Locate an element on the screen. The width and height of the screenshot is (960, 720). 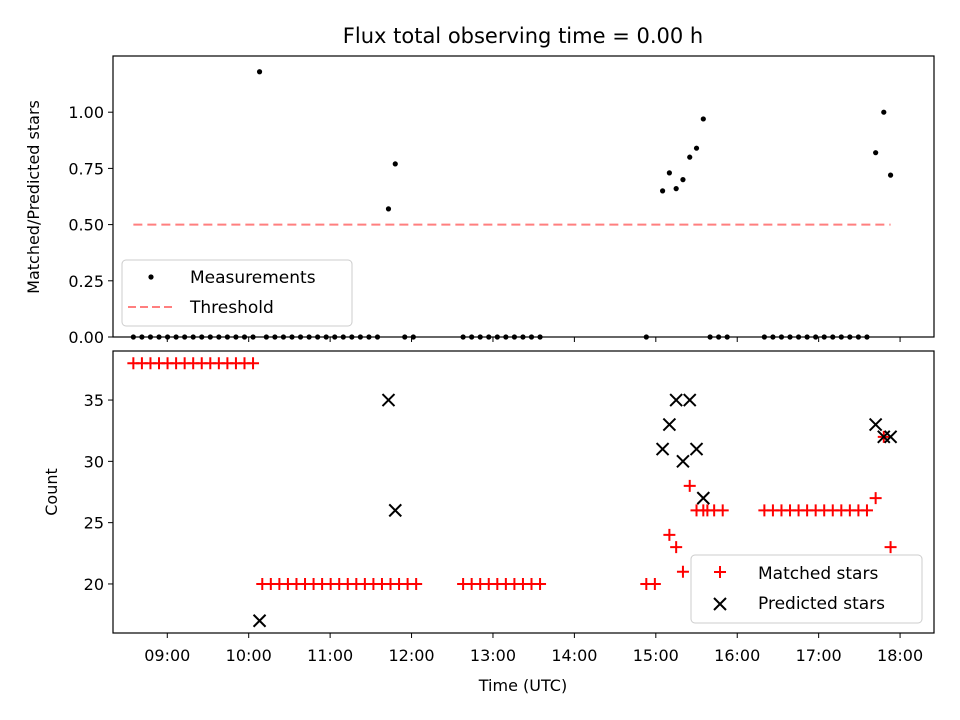
y-tick-label: 0.75 is located at coordinates (86, 168).